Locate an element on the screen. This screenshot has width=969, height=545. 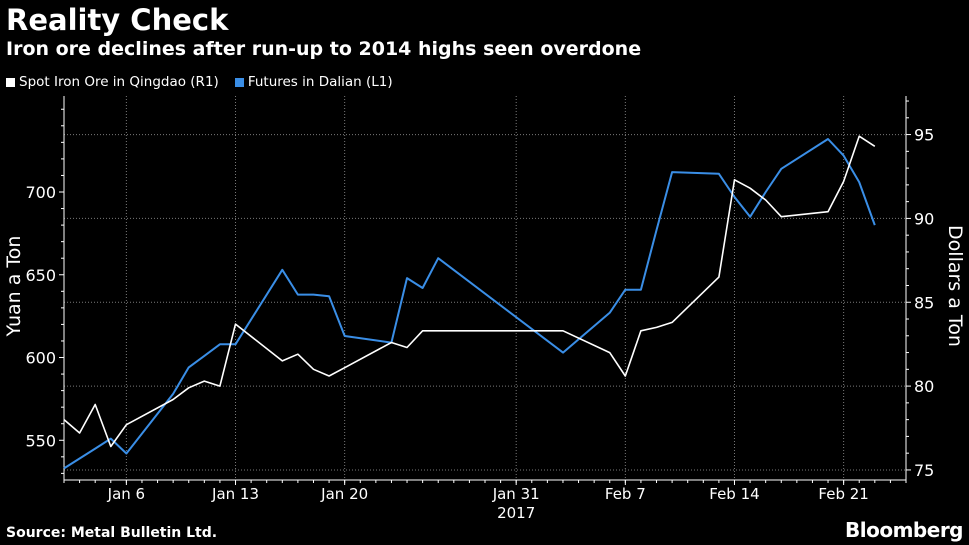
source-note: Source: Metal Bulletin Ltd. is located at coordinates (112, 533).